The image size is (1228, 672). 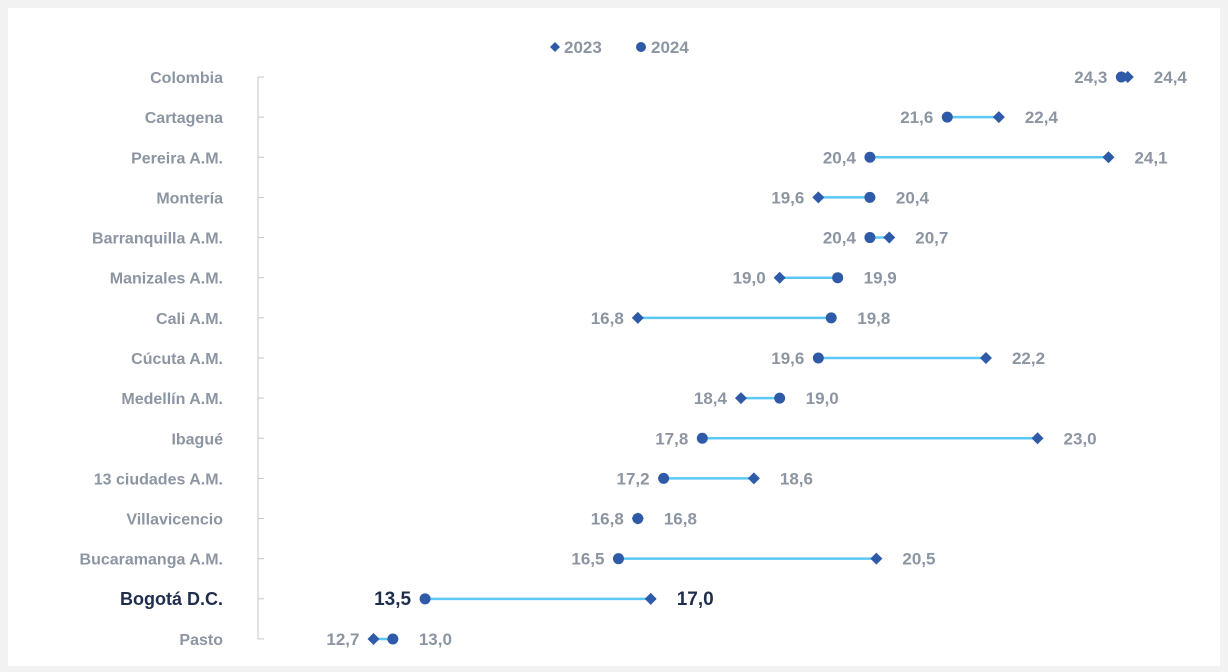 I want to click on value-label-2024: 17,2, so click(x=633, y=478).